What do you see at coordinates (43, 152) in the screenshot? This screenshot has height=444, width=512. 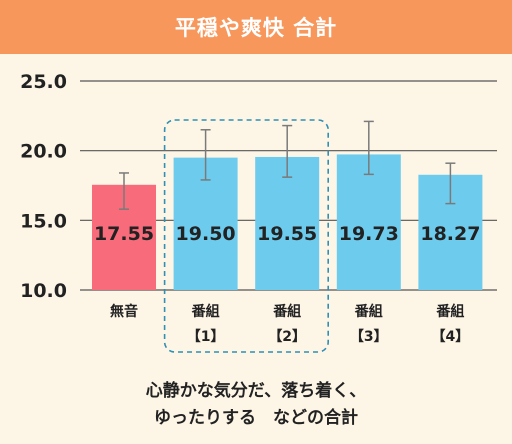 I see `y-tick-label: 20.0` at bounding box center [43, 152].